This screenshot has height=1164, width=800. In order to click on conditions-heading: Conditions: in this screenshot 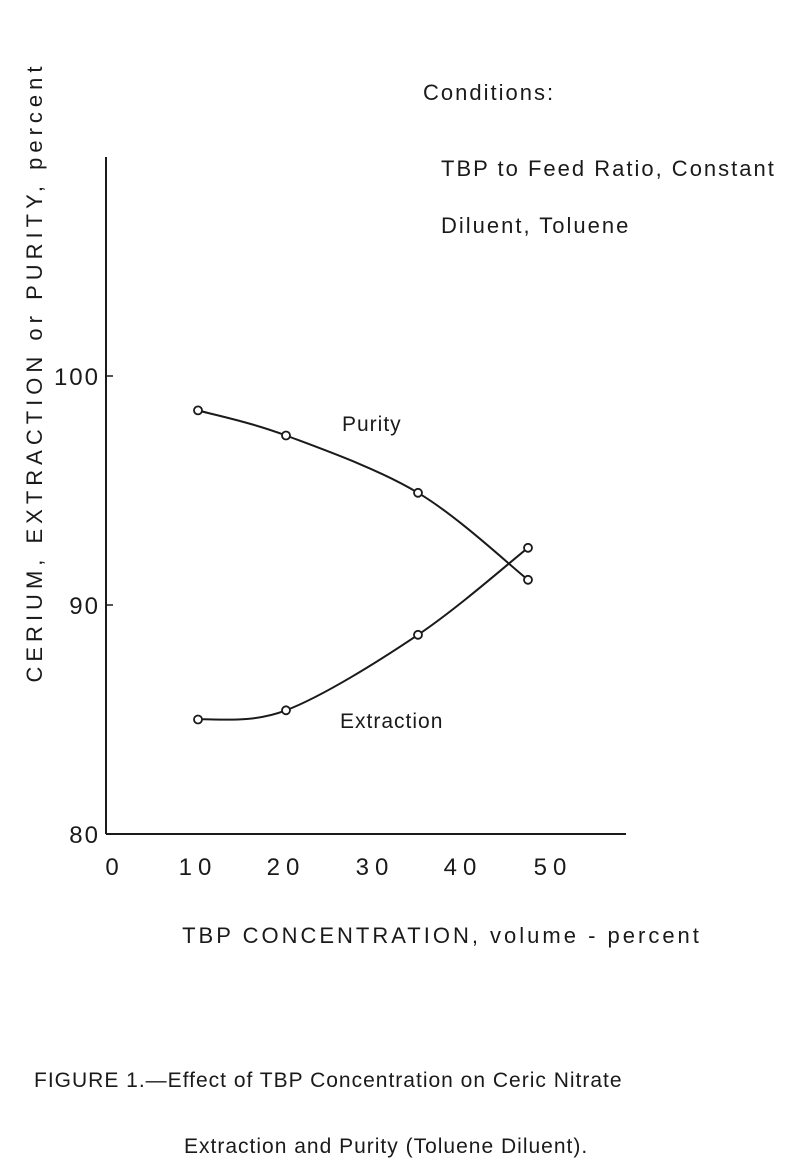, I will do `click(489, 92)`.